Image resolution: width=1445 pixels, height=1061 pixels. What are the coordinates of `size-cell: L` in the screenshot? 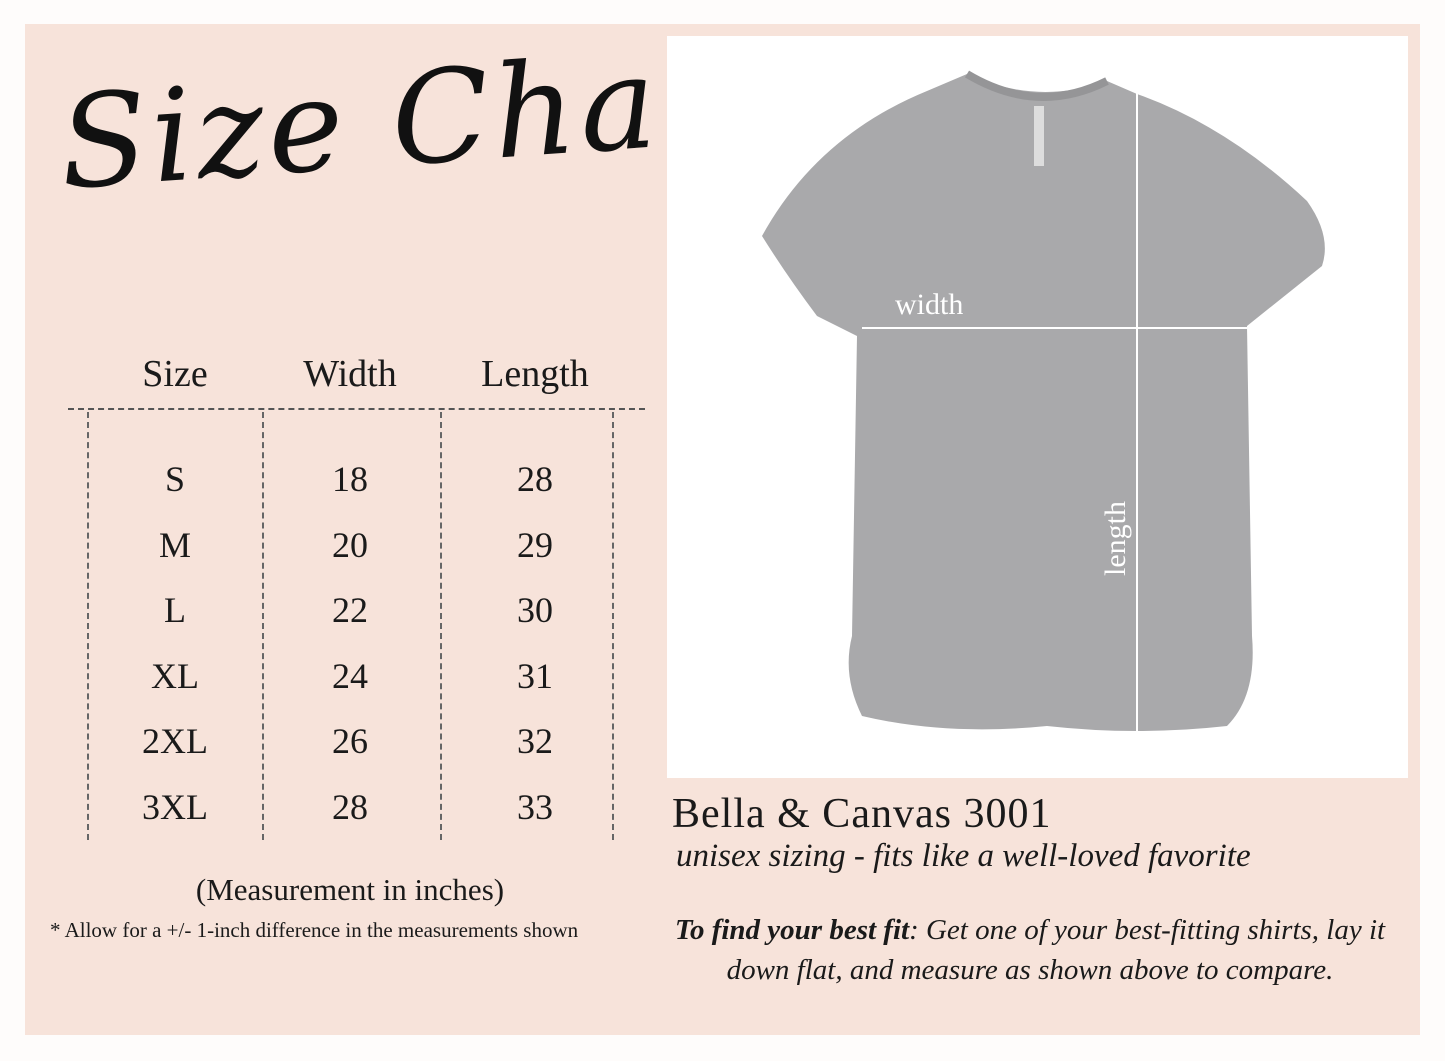 It's located at (175, 610).